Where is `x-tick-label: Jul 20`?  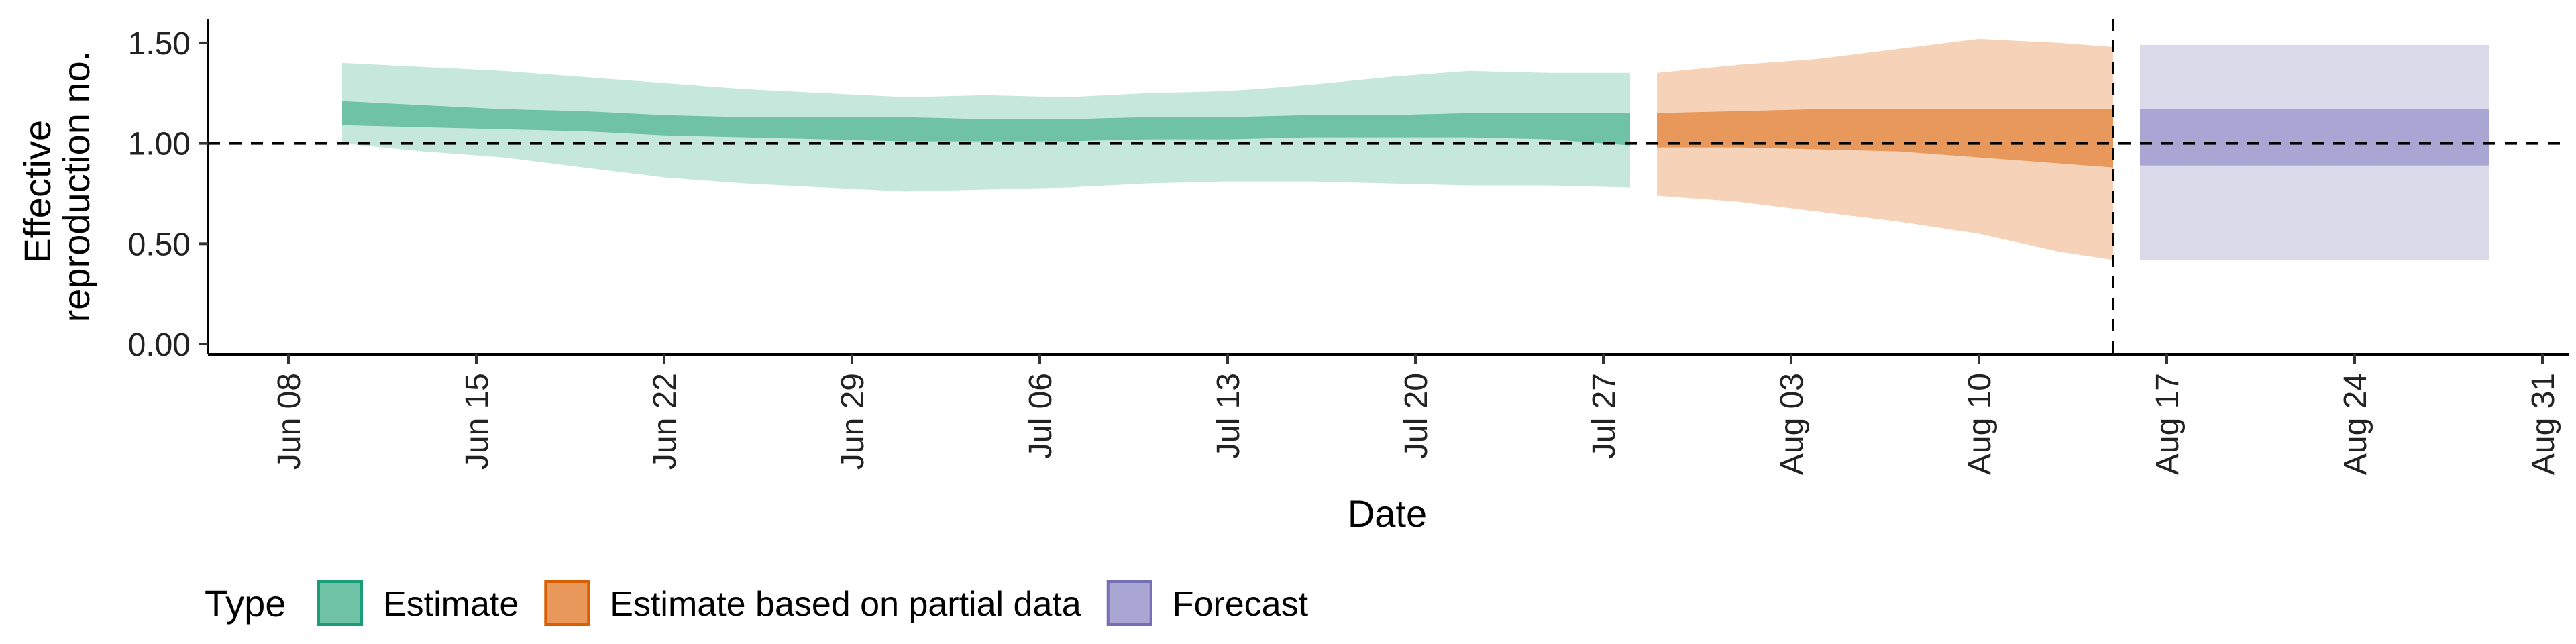
x-tick-label: Jul 20 is located at coordinates (1416, 416).